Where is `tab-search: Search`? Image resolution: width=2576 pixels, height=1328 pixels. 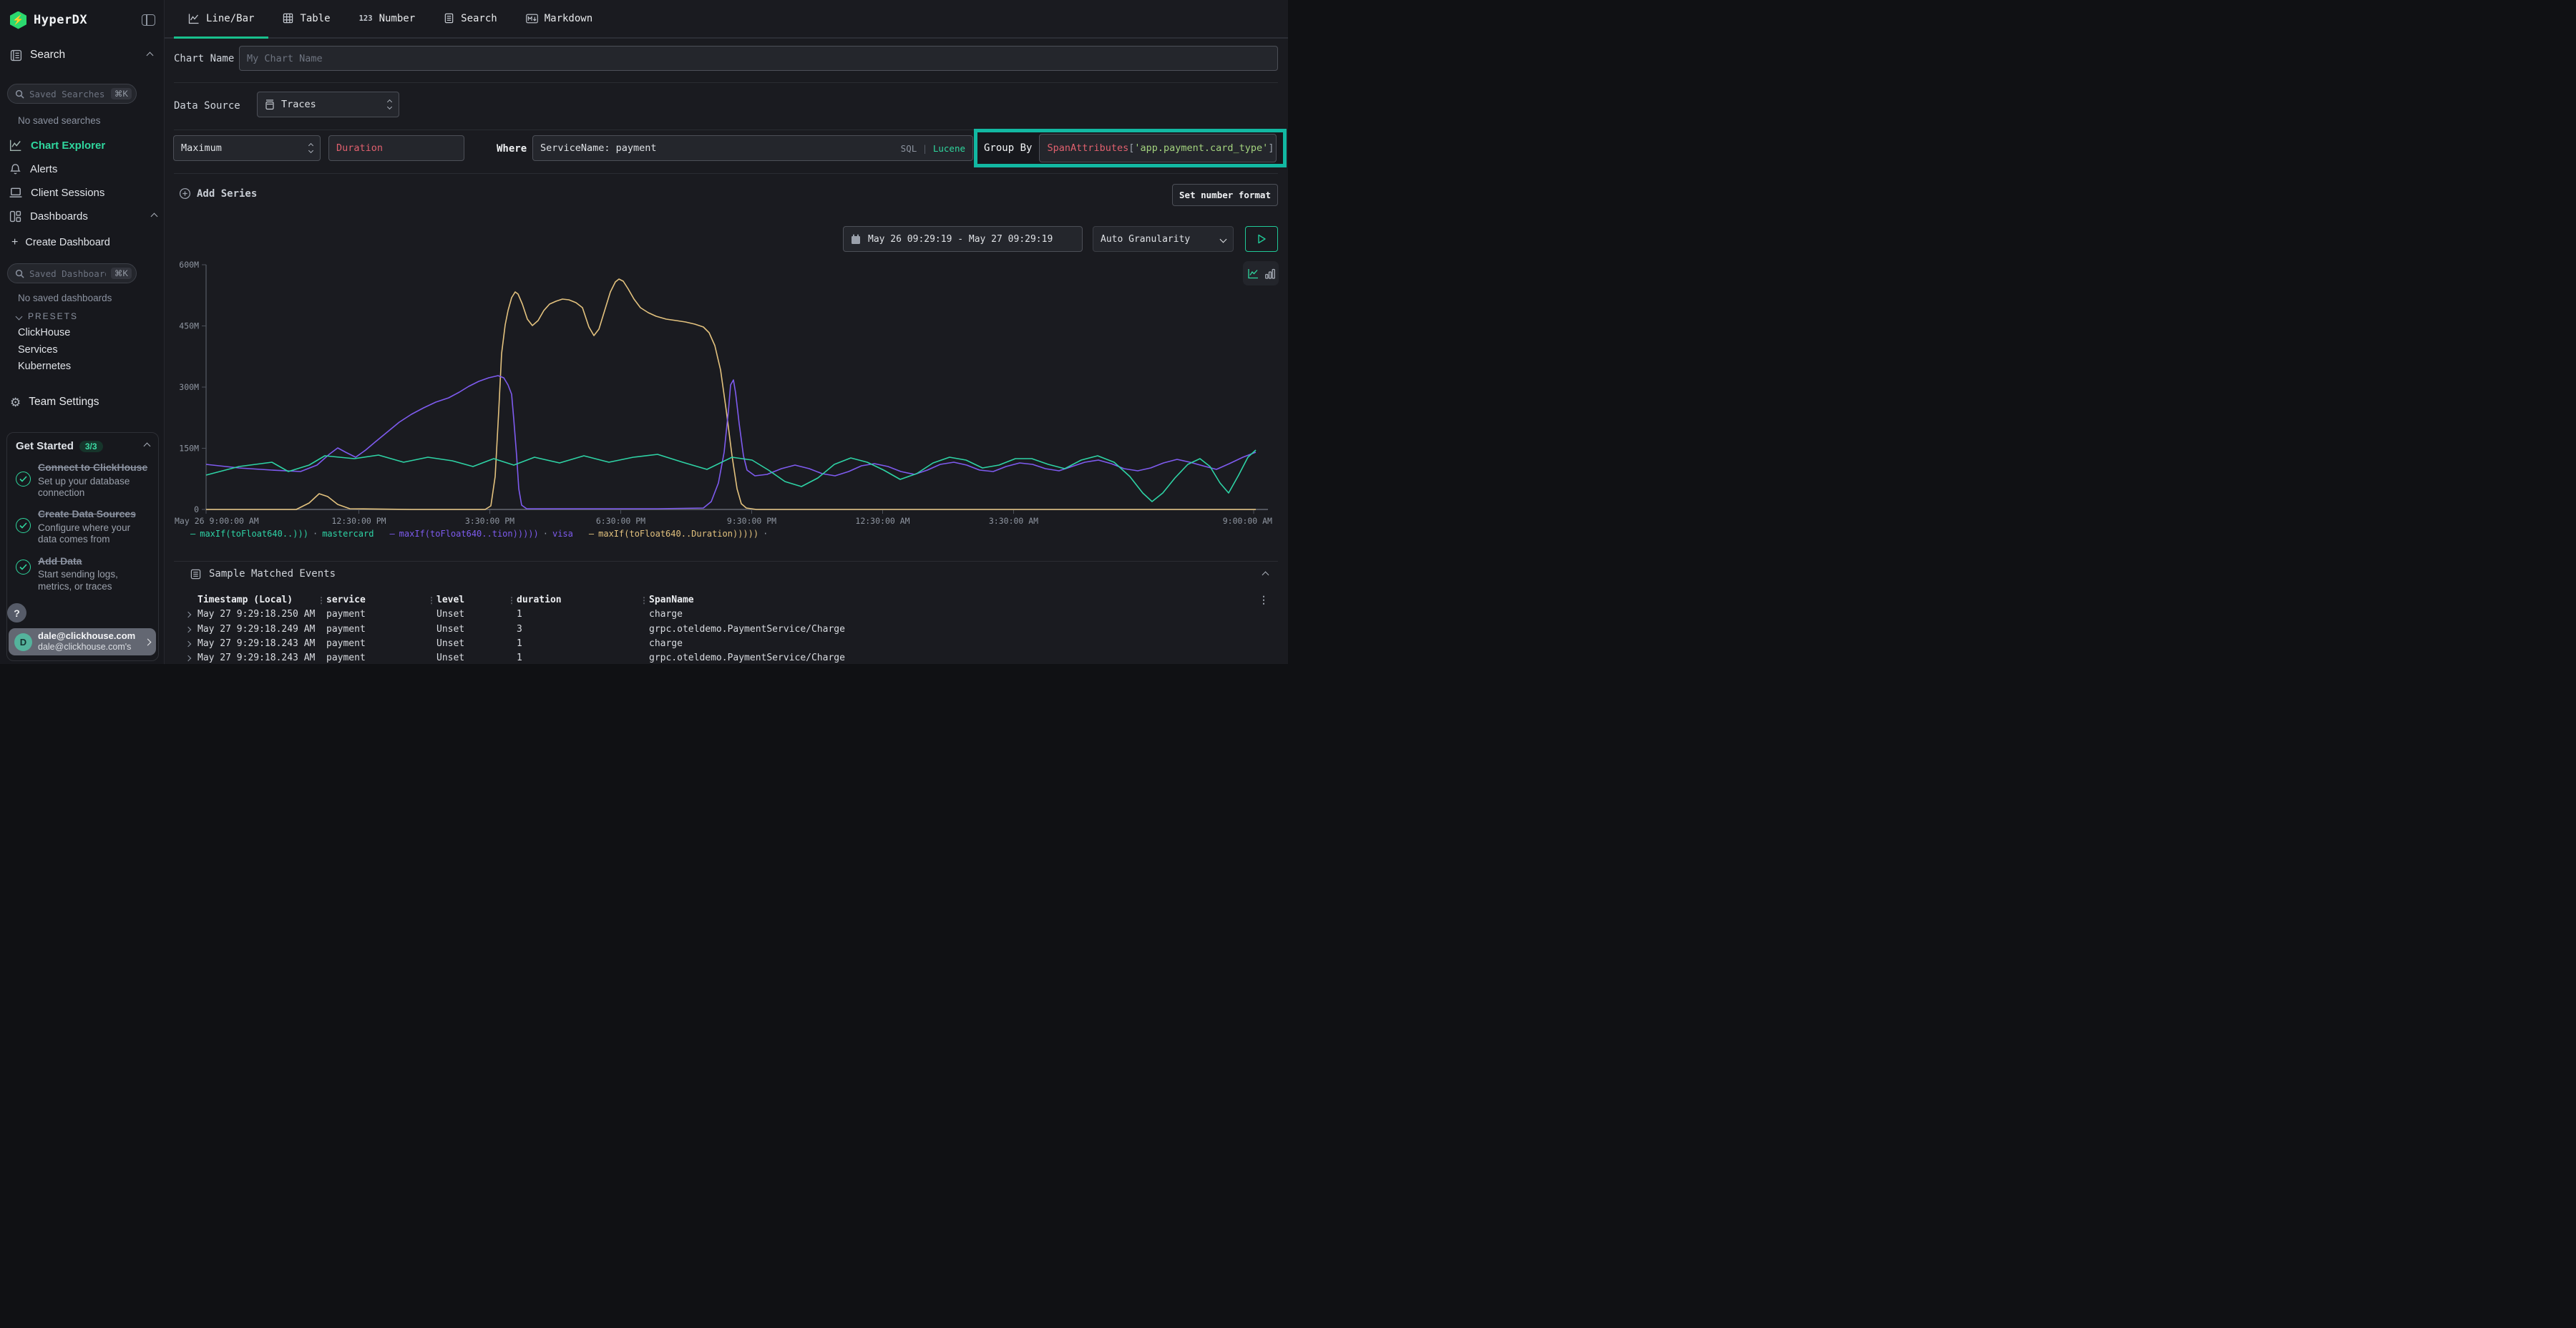 tab-search: Search is located at coordinates (470, 20).